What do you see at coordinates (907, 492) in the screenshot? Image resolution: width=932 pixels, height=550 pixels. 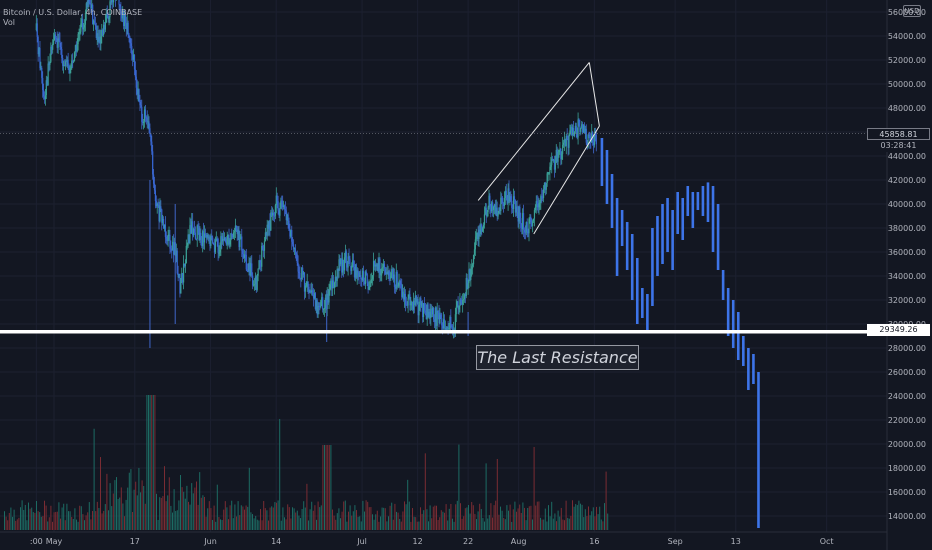 I see `y-tick-label: 16000.00` at bounding box center [907, 492].